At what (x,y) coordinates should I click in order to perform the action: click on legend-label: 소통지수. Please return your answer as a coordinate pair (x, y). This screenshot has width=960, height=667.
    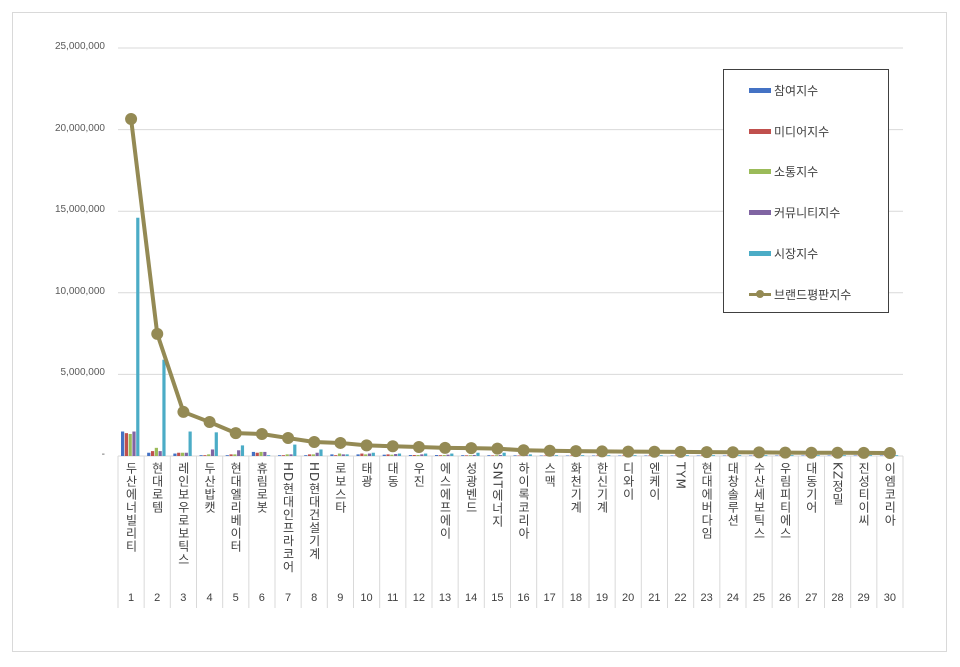
    Looking at the image, I should click on (796, 172).